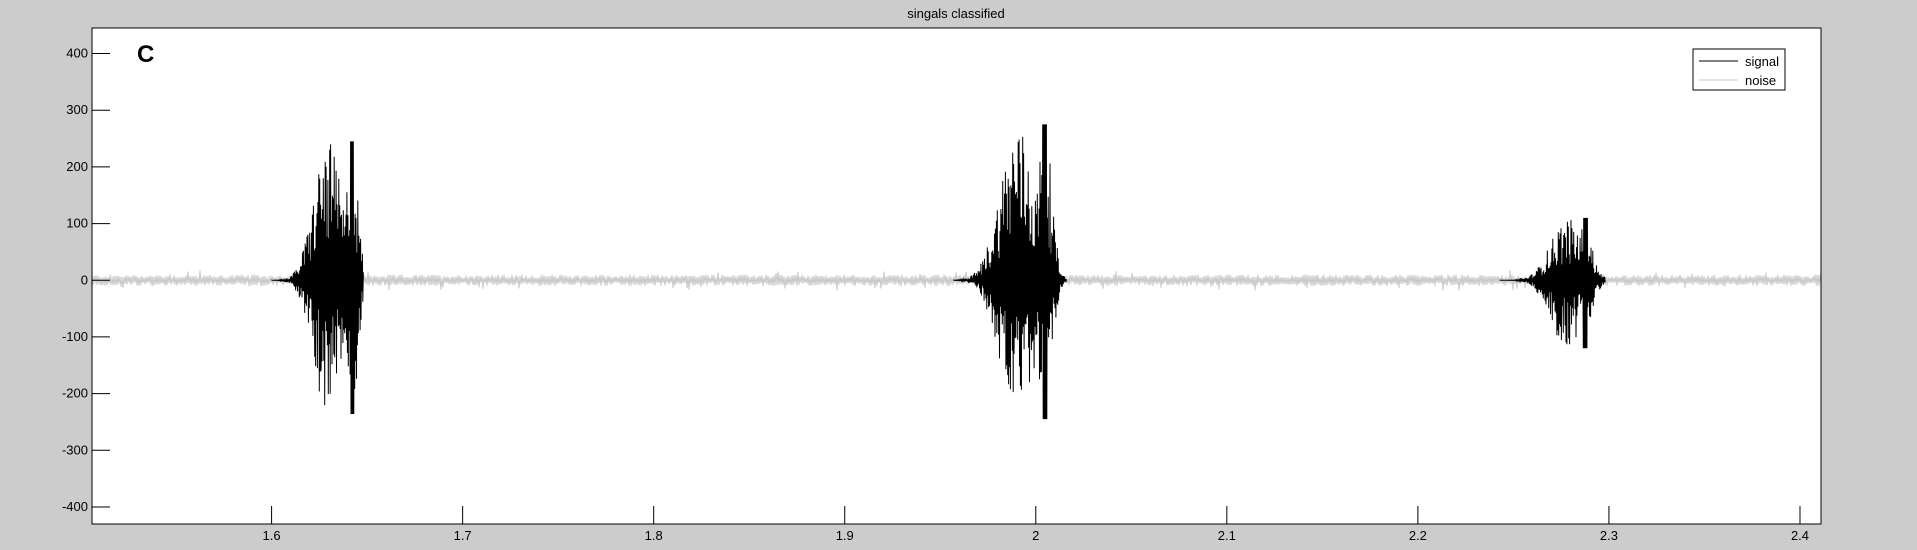  What do you see at coordinates (77, 53) in the screenshot?
I see `y-tick-label: 400` at bounding box center [77, 53].